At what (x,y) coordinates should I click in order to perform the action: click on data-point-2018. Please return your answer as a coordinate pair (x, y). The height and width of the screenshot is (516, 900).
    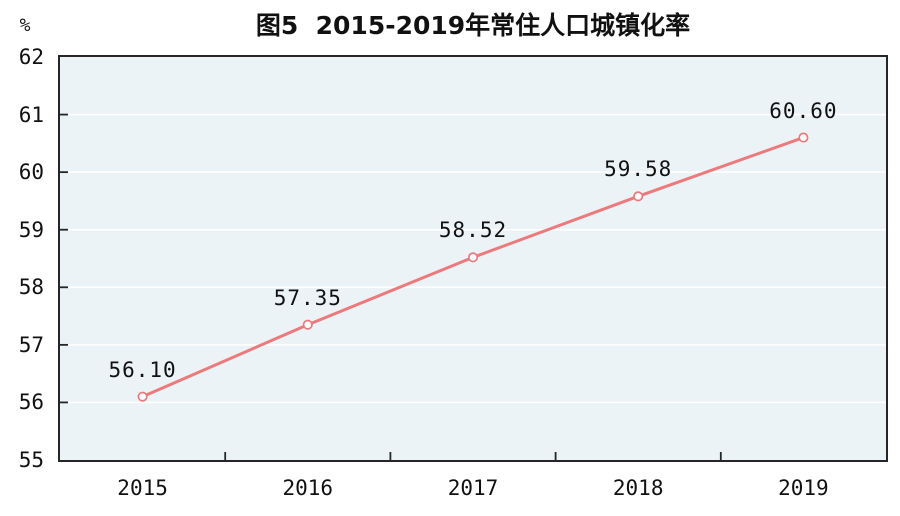
    Looking at the image, I should click on (638, 196).